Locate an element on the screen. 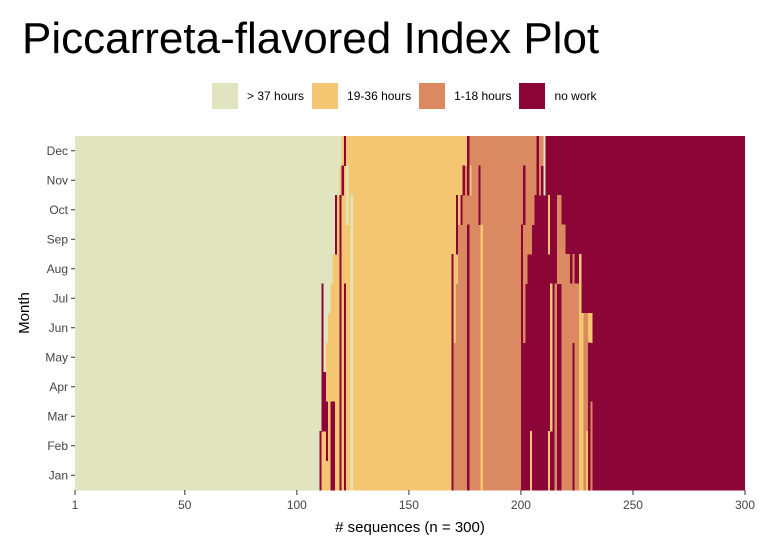 The width and height of the screenshot is (768, 549). y-tick-label: Feb is located at coordinates (57, 446).